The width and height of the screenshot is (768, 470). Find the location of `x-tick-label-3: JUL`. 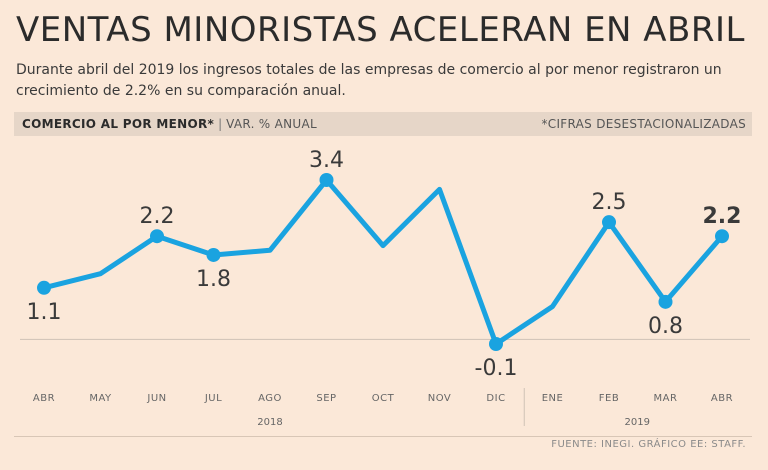

x-tick-label-3: JUL is located at coordinates (213, 398).